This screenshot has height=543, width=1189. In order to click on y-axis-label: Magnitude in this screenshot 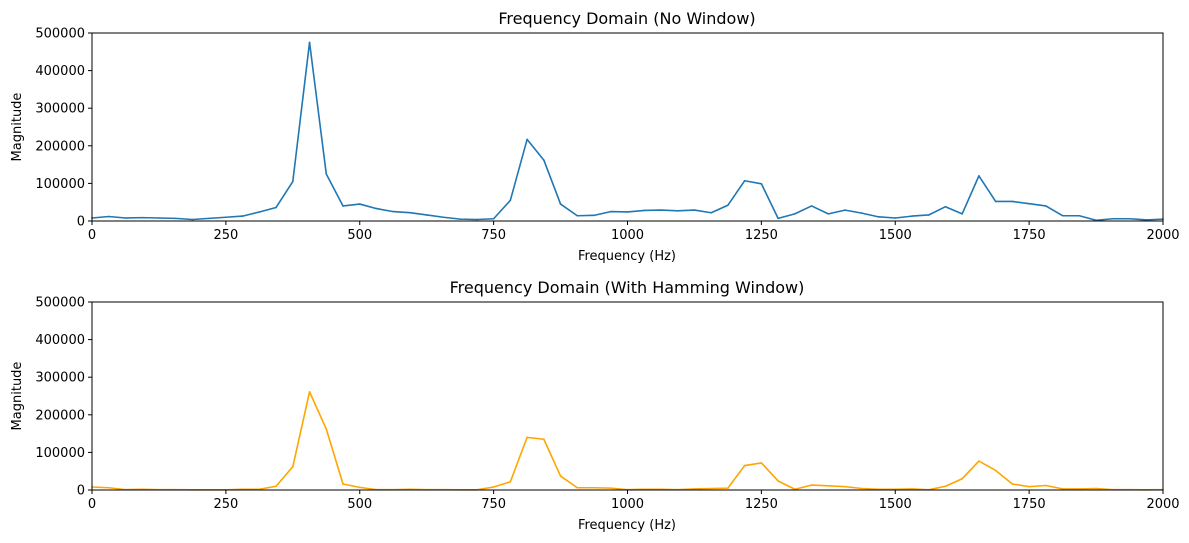, I will do `click(17, 396)`.